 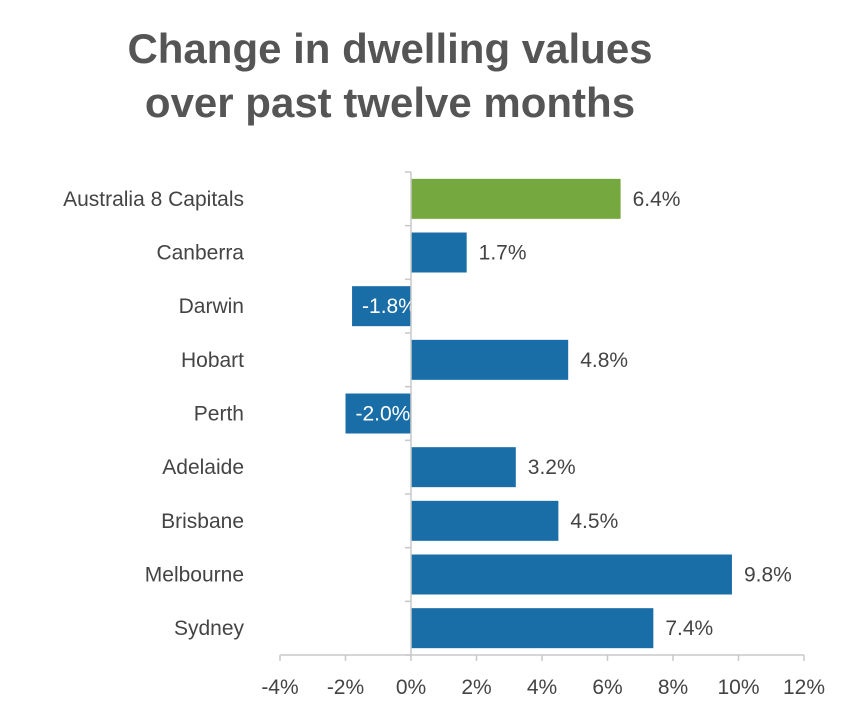 I want to click on x-tick-label: -4%, so click(x=279, y=687).